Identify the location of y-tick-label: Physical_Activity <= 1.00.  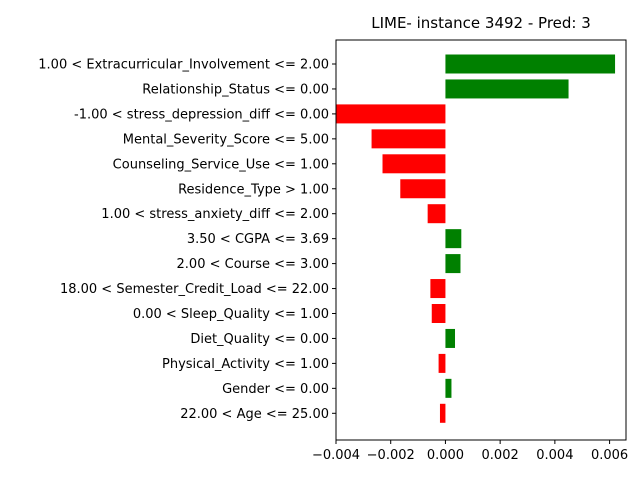
(245, 364).